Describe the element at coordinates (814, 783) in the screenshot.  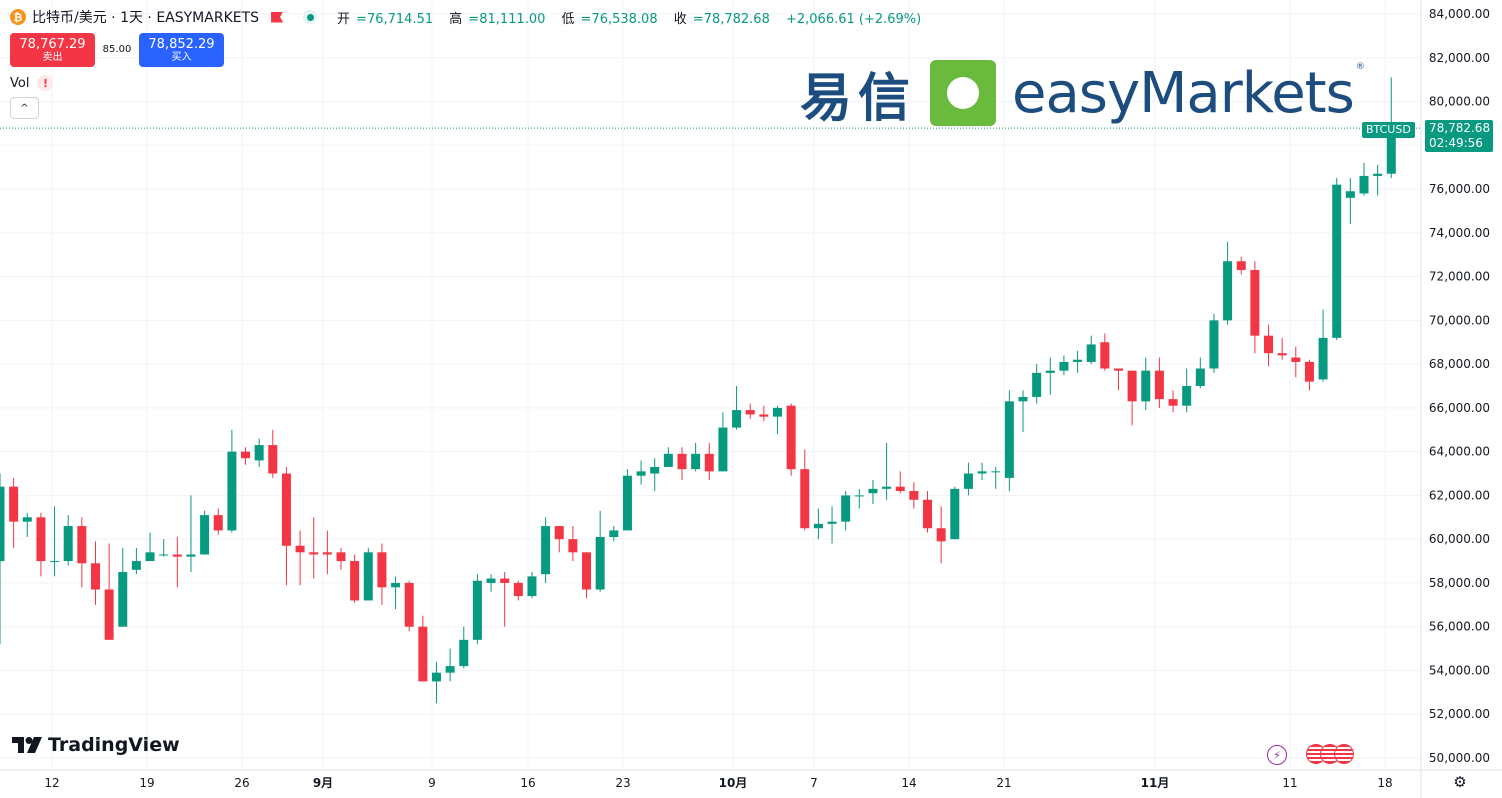
I see `x-tick-label: 7` at that location.